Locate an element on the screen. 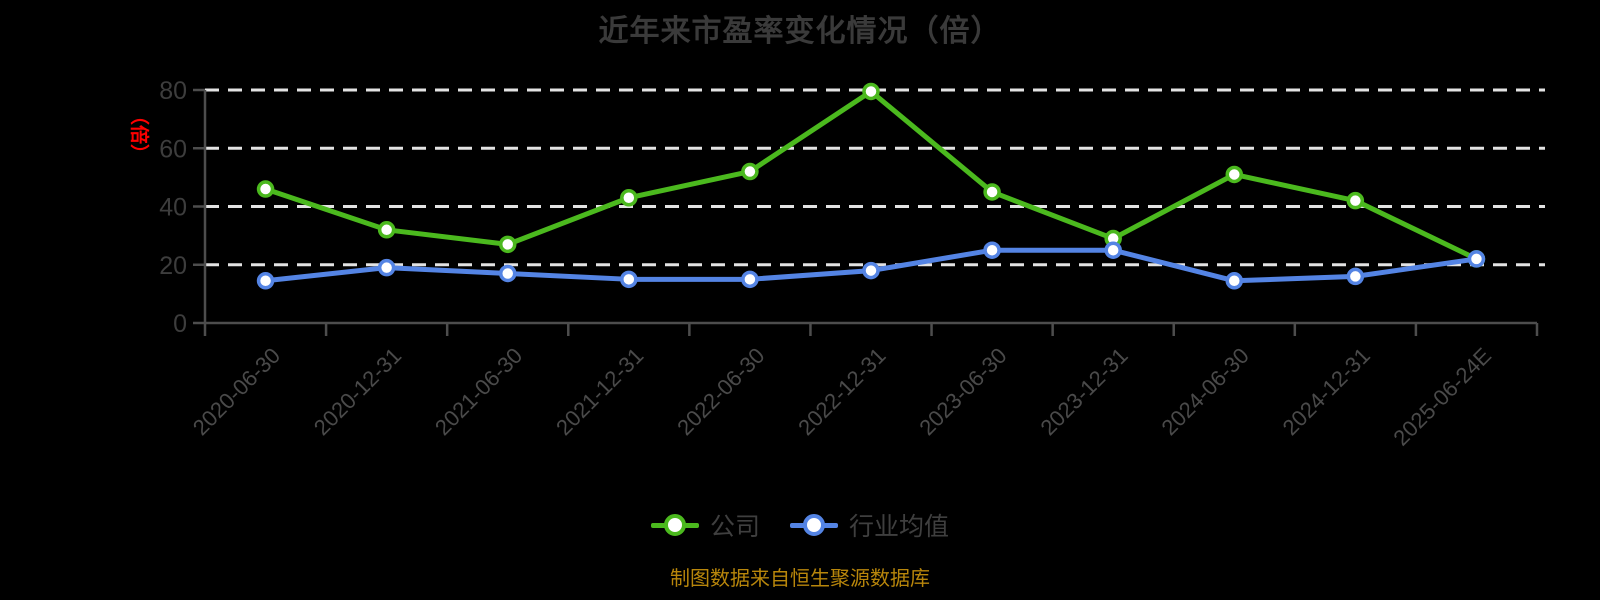 The image size is (1600, 600). y-tick-label: 80 is located at coordinates (173, 91).